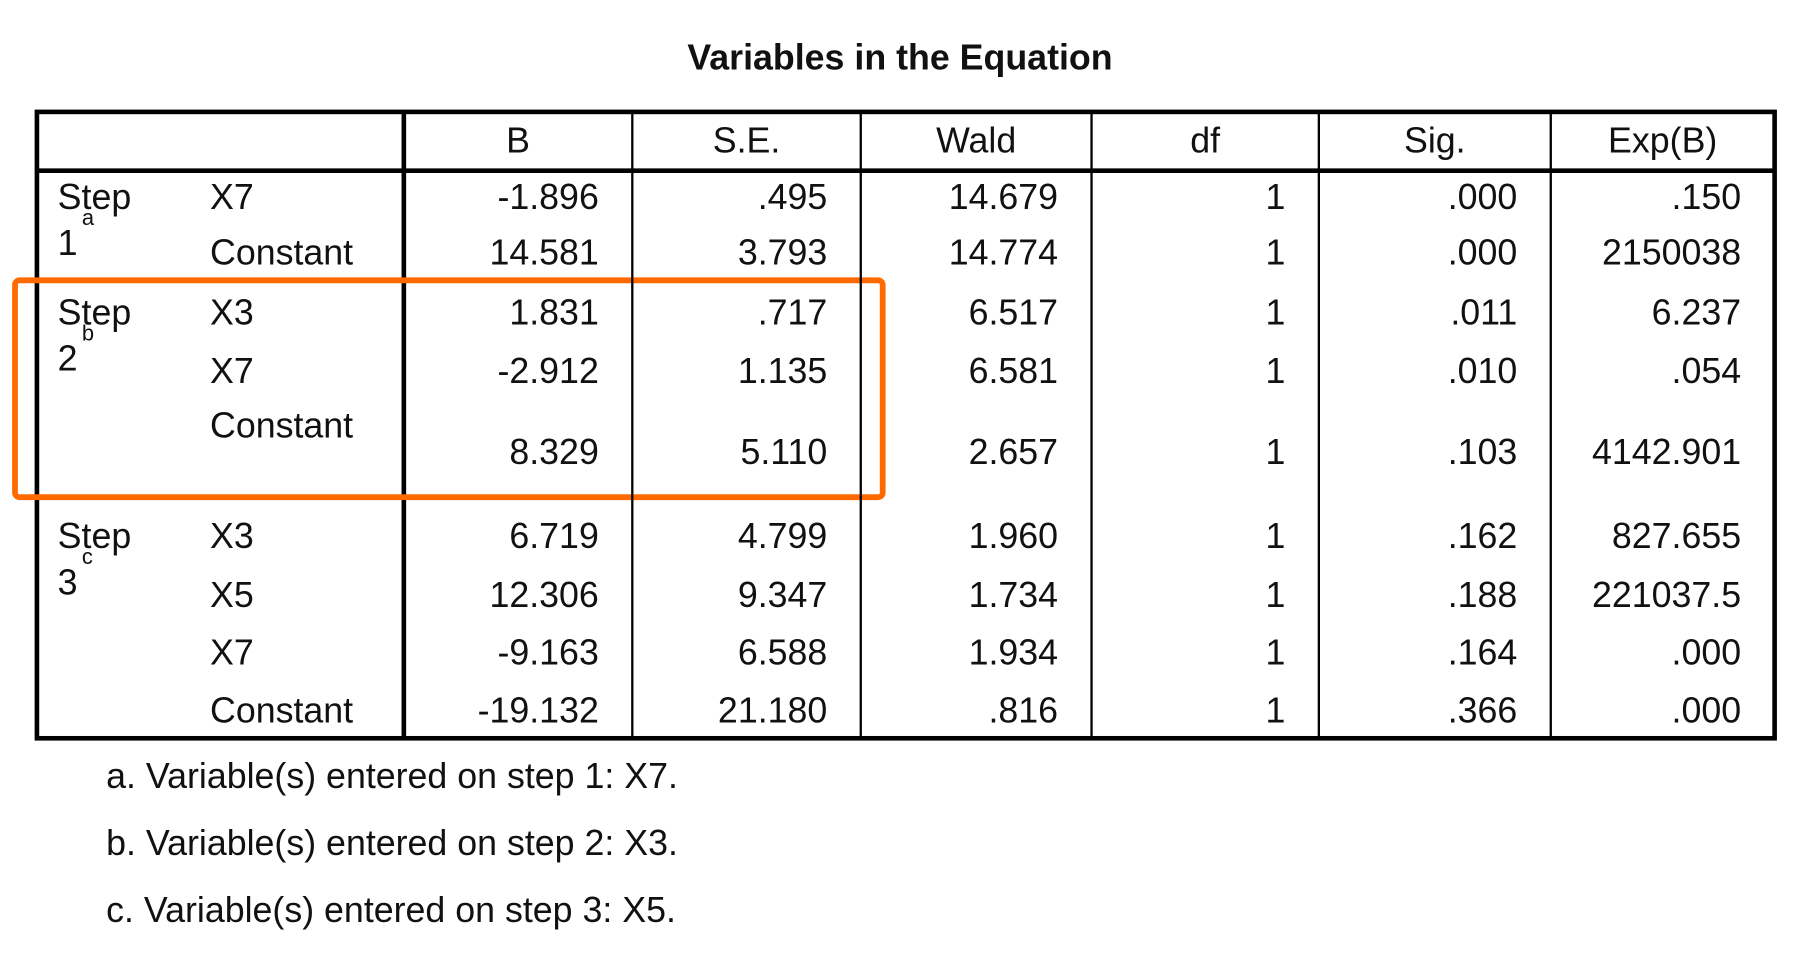  What do you see at coordinates (793, 197) in the screenshot?
I see `cell-value: .495` at bounding box center [793, 197].